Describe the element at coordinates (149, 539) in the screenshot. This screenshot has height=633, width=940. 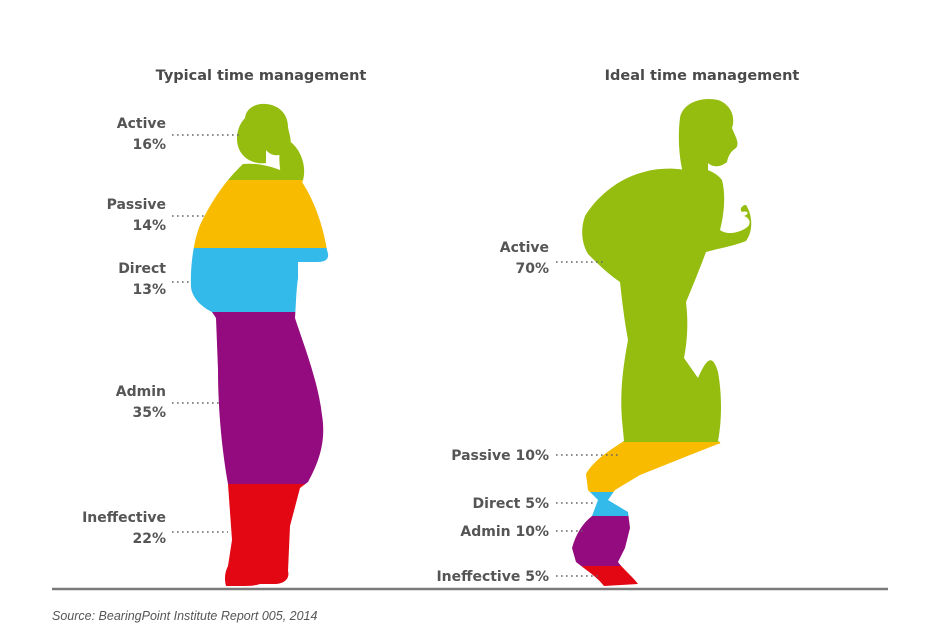
I see `typical-label-ineffective-value: 22%` at that location.